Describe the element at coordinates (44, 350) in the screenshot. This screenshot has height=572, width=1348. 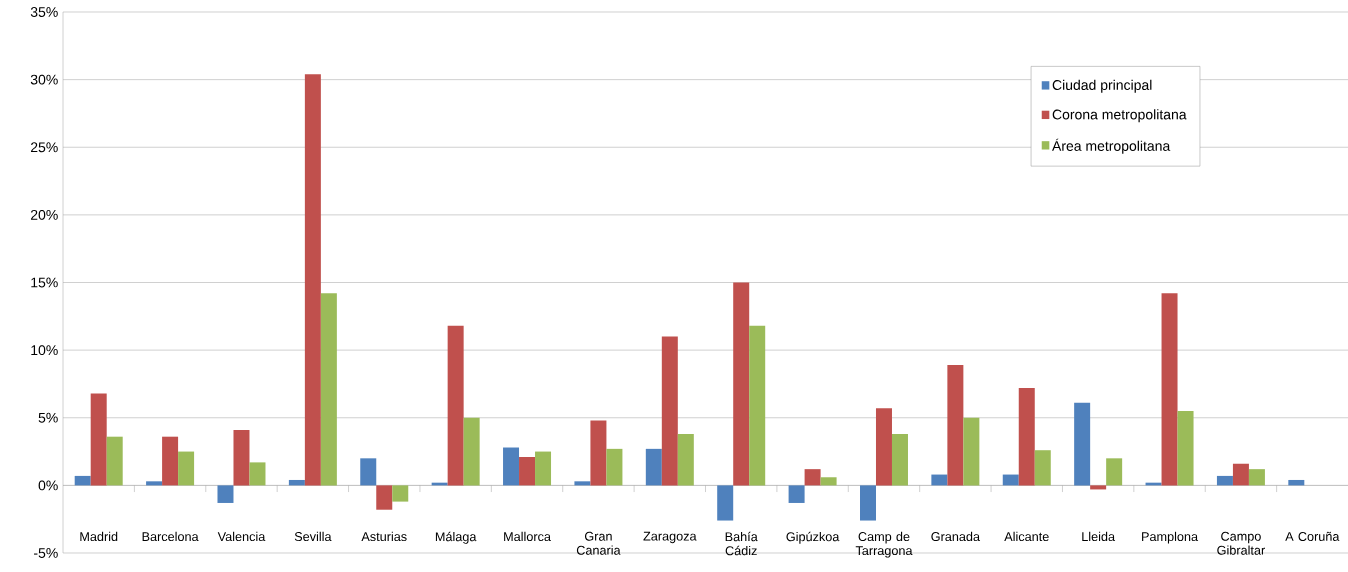
I see `y-tick-label: 10%` at that location.